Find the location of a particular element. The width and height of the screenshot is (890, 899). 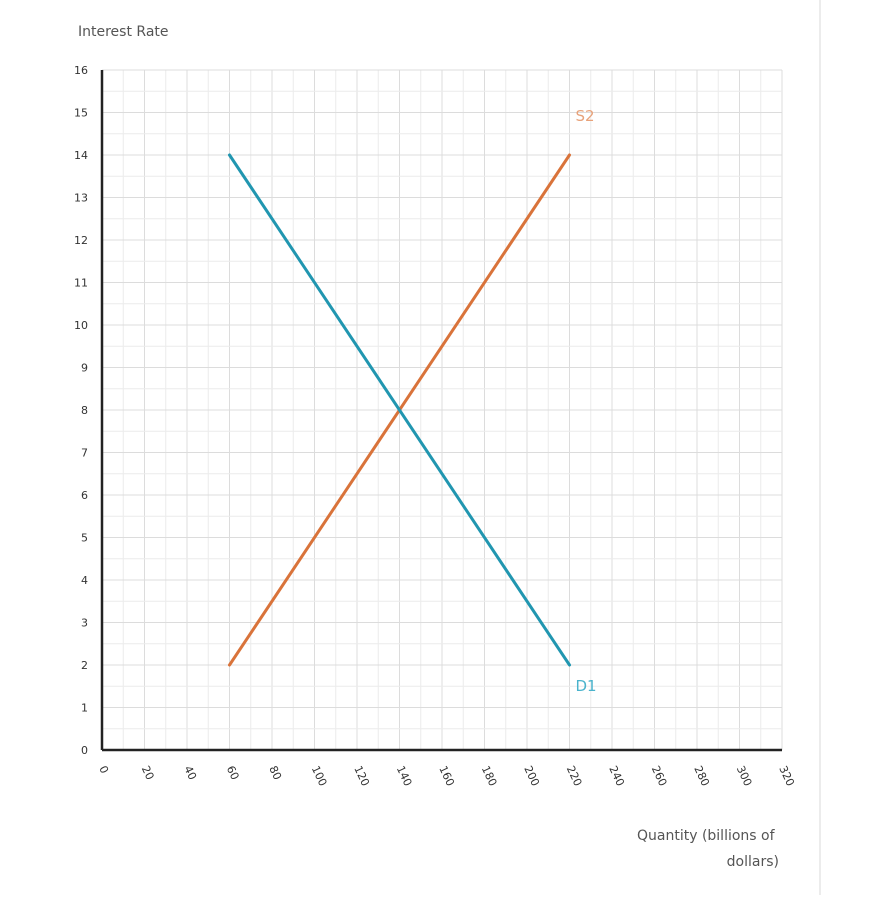

y-tick-label: 9 is located at coordinates (84, 368).